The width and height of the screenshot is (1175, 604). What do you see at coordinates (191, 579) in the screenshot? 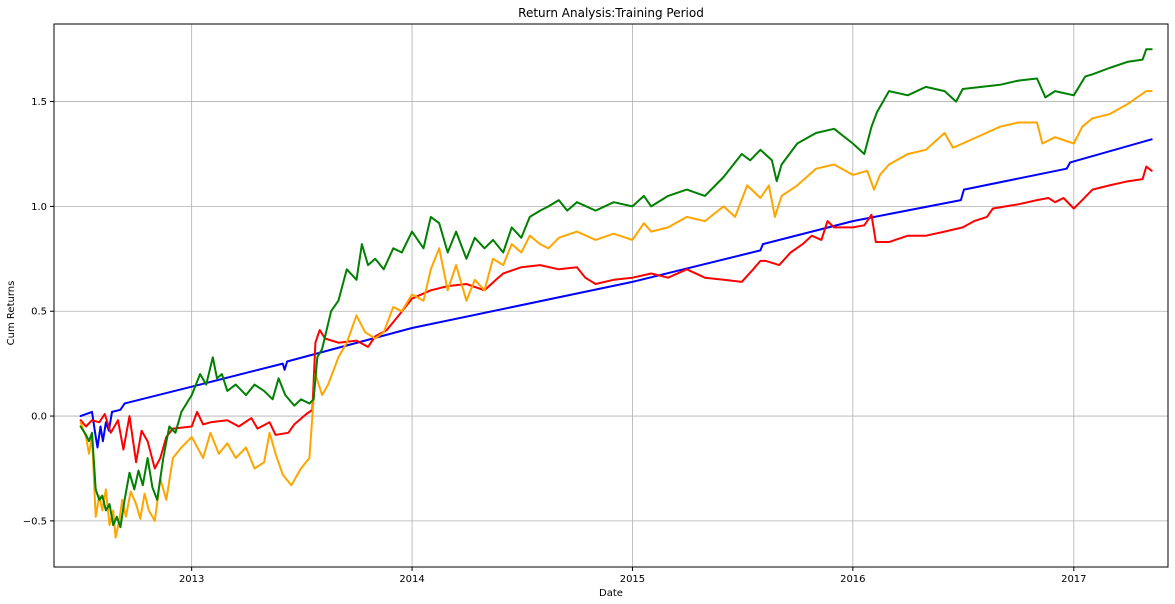
I see `x-tick-label: 2013` at bounding box center [191, 579].